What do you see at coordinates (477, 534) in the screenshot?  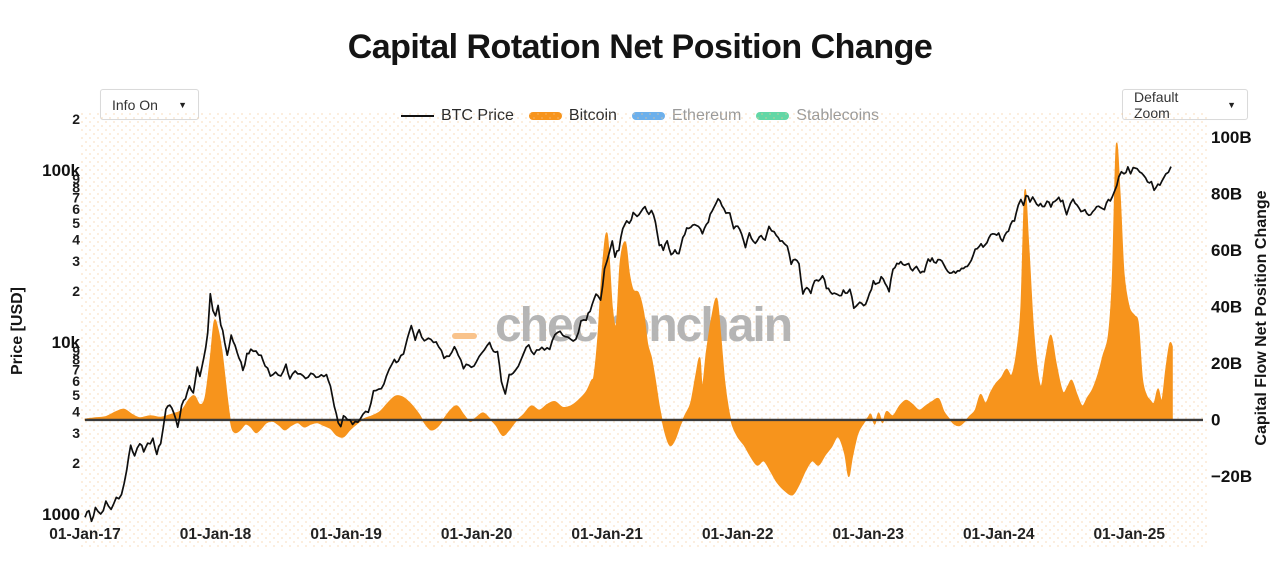 I see `svg-text: 01-Jan-20` at bounding box center [477, 534].